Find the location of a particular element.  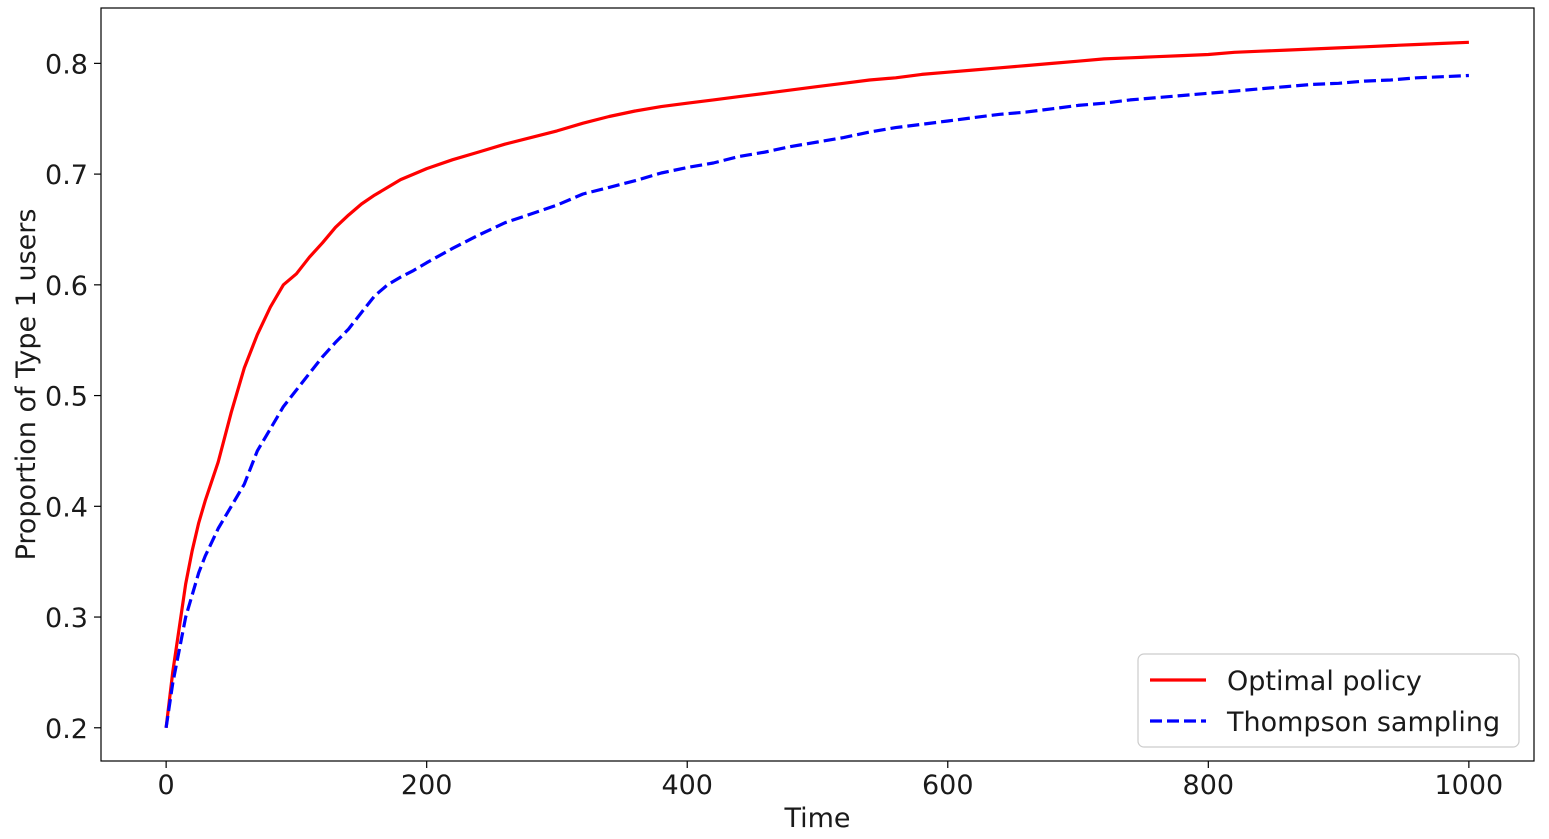

legend: Optimal policy Thompson sampling is located at coordinates (1328, 700).